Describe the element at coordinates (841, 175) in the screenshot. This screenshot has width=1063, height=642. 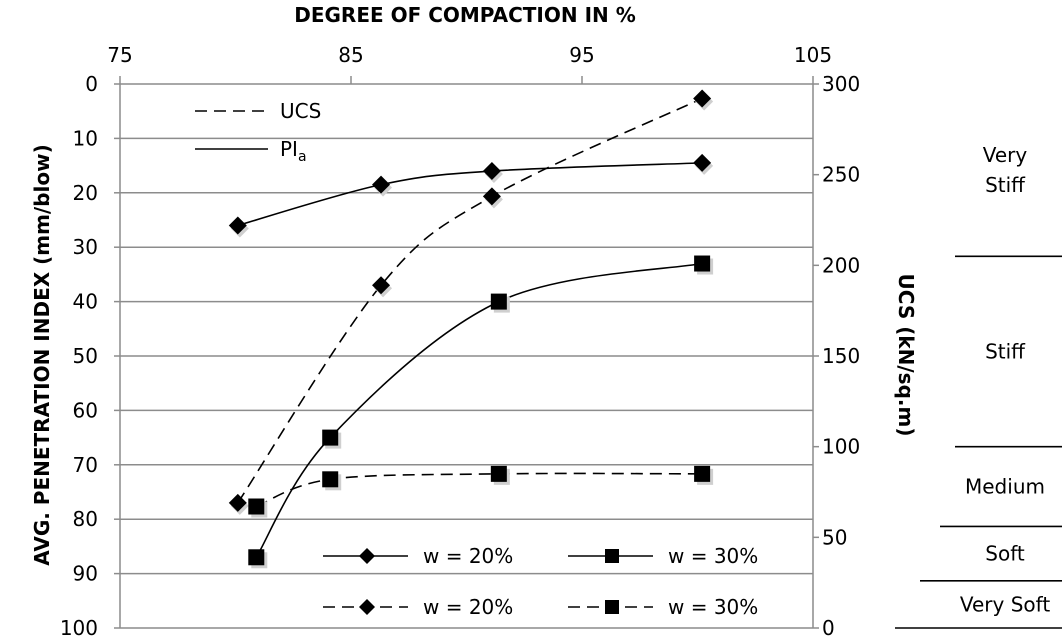
I see `right-tick-label: 250` at that location.